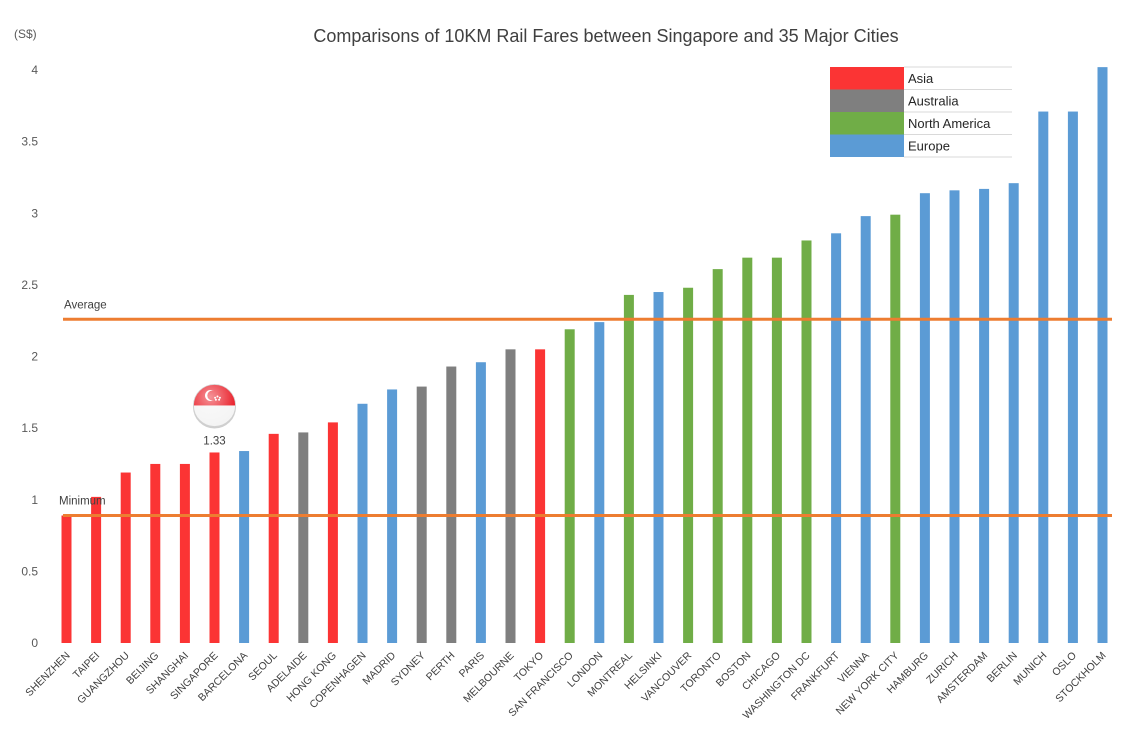  Describe the element at coordinates (29, 428) in the screenshot. I see `y-tick-label: 1.5` at that location.